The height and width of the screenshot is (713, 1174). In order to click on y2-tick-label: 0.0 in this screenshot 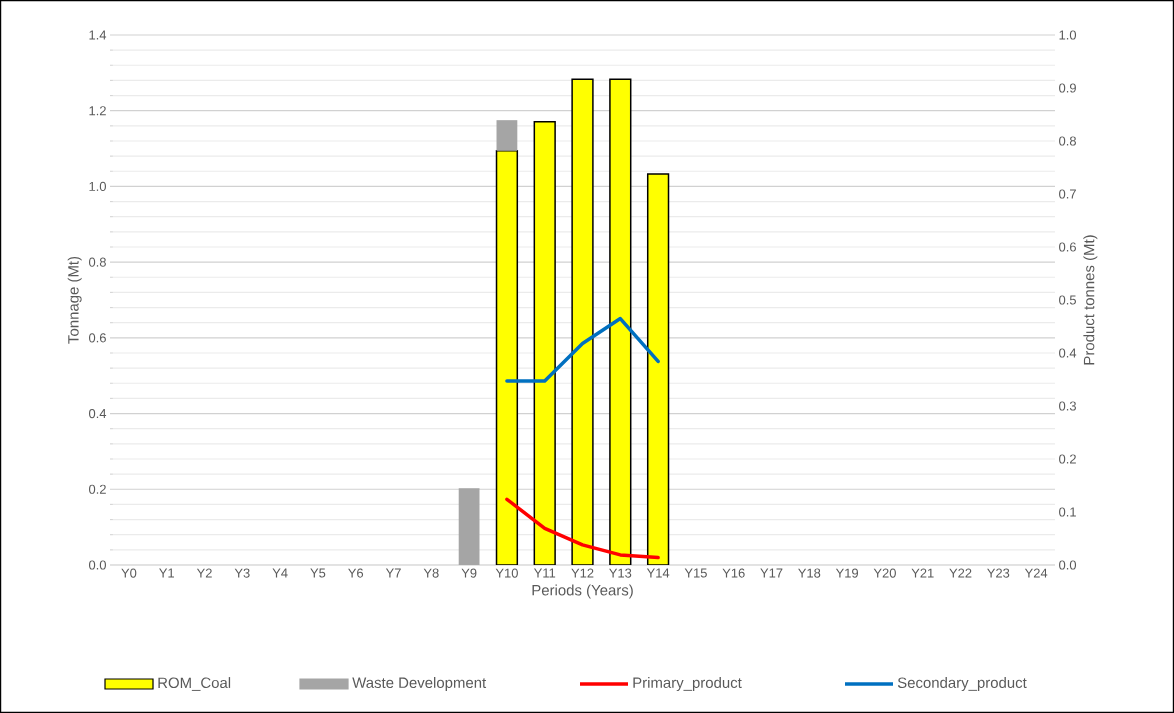, I will do `click(1068, 565)`.